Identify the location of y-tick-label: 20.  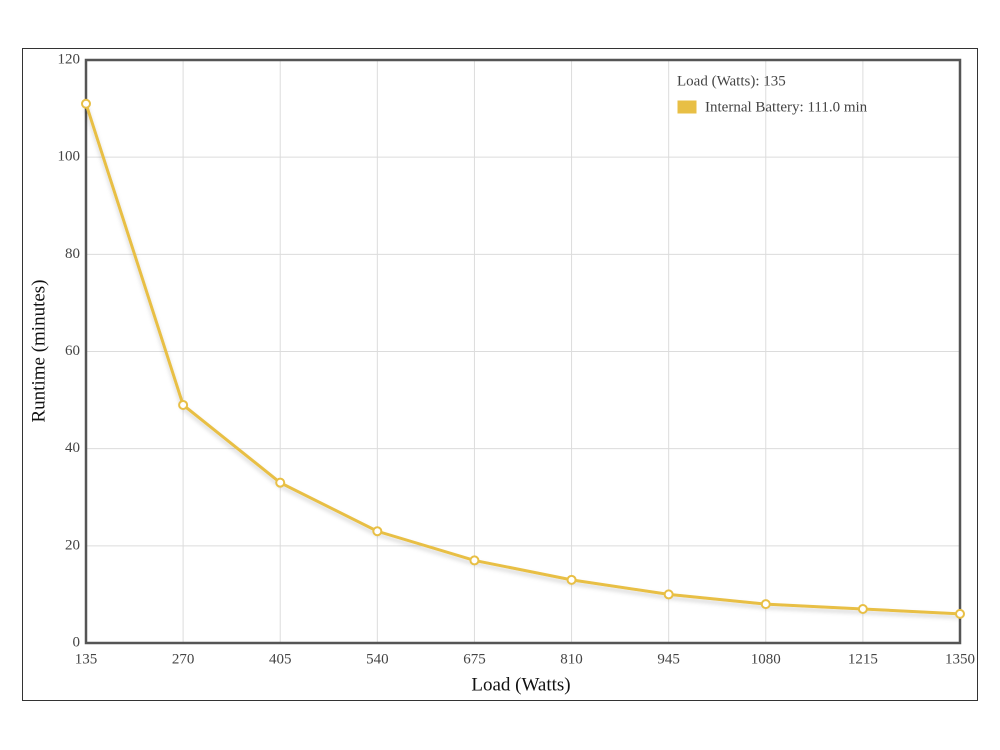
(72, 545).